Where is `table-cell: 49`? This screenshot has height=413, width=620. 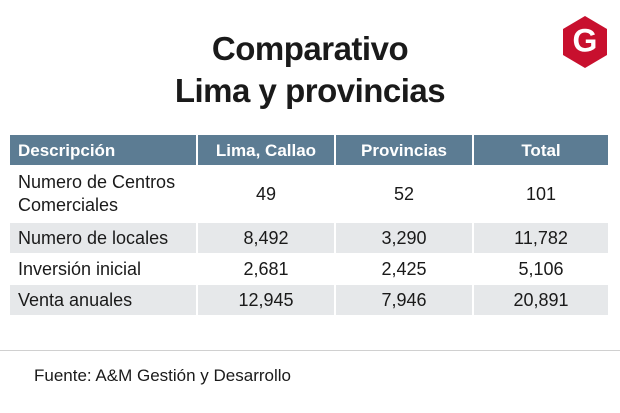 table-cell: 49 is located at coordinates (266, 194).